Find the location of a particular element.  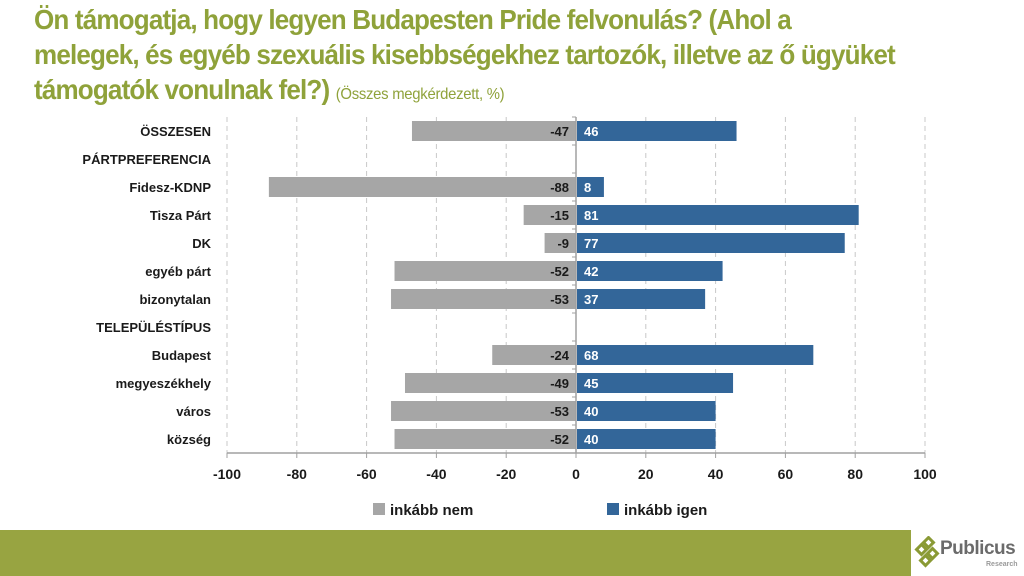

x-tick-label: 60 is located at coordinates (786, 474).